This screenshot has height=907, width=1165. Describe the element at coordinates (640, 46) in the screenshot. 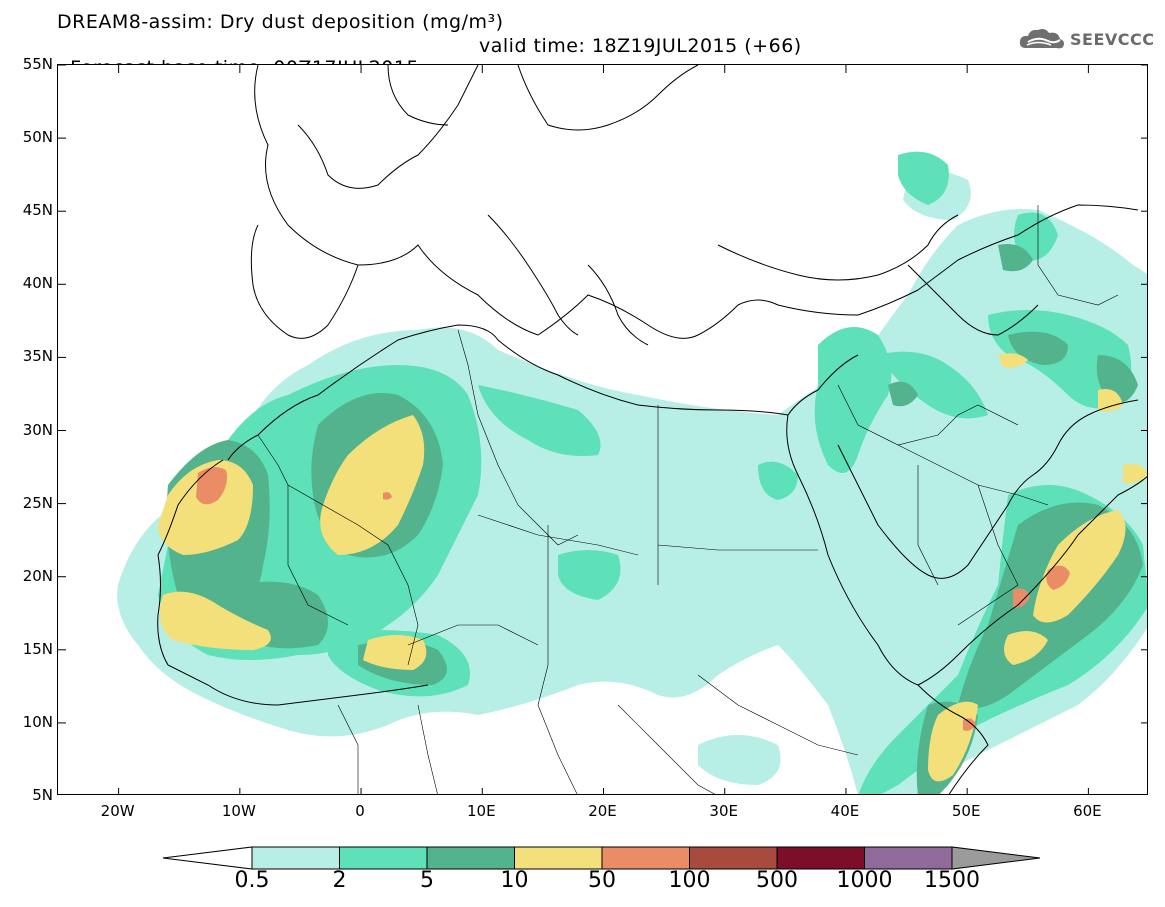

I see `valid-time: valid time: 18Z19JUL2015 (+66)` at that location.